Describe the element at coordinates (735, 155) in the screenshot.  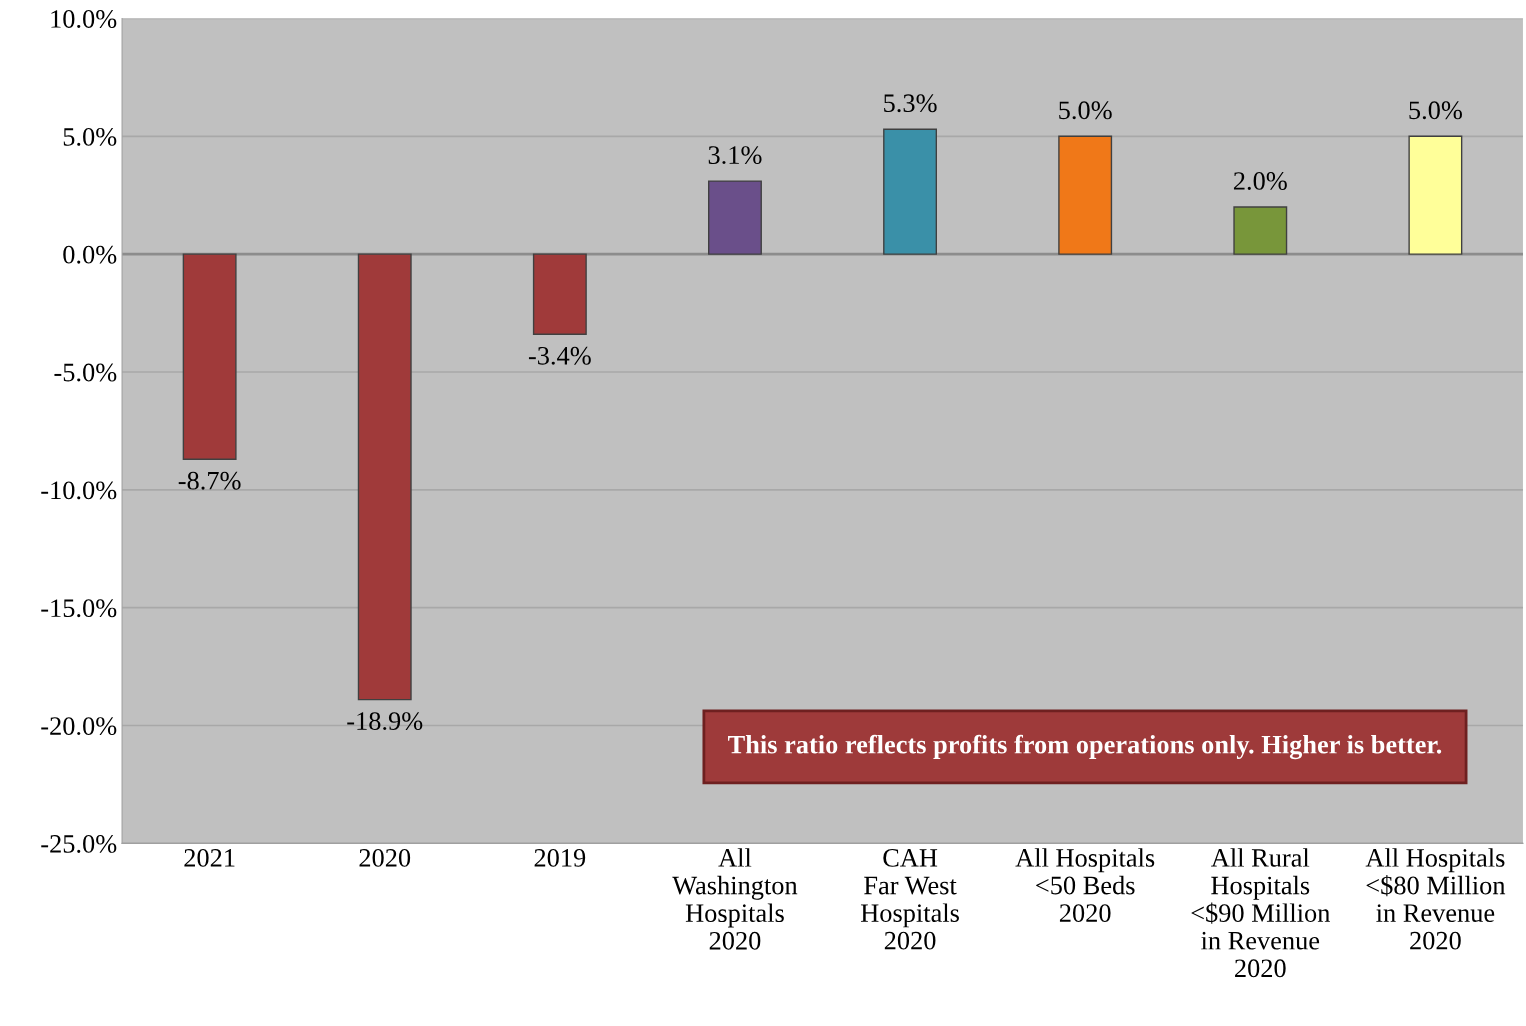
I see `data-label: 3.1%` at that location.